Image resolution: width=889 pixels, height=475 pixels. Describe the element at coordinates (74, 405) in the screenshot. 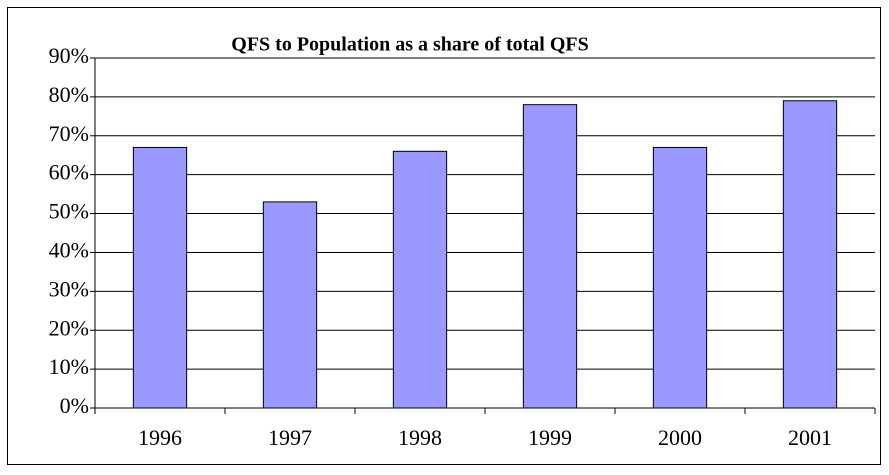

I see `y-tick-label: 0%` at that location.